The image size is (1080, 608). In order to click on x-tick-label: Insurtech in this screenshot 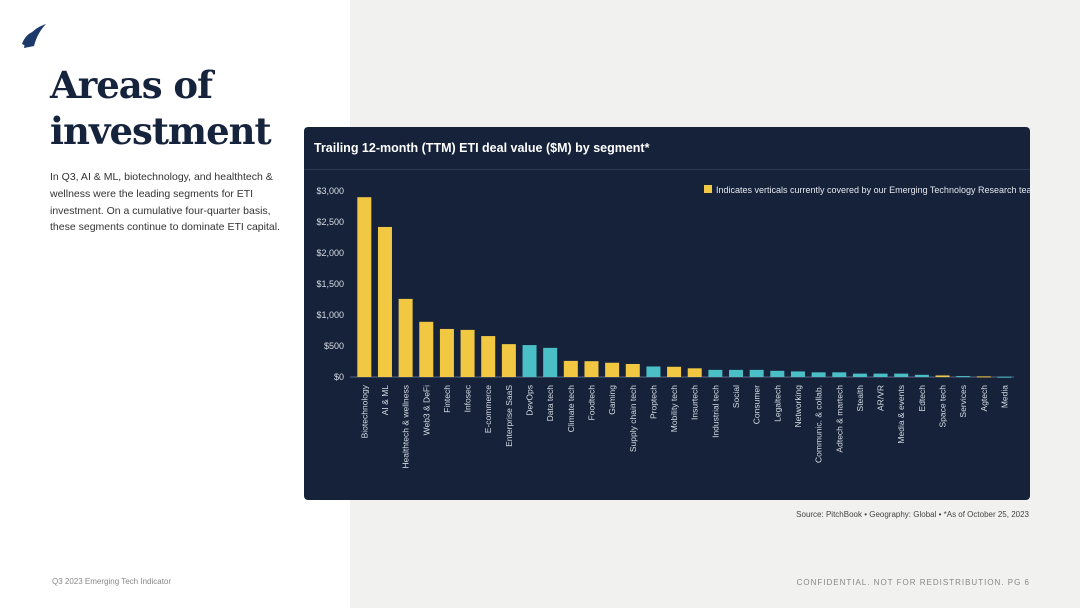, I will do `click(695, 402)`.